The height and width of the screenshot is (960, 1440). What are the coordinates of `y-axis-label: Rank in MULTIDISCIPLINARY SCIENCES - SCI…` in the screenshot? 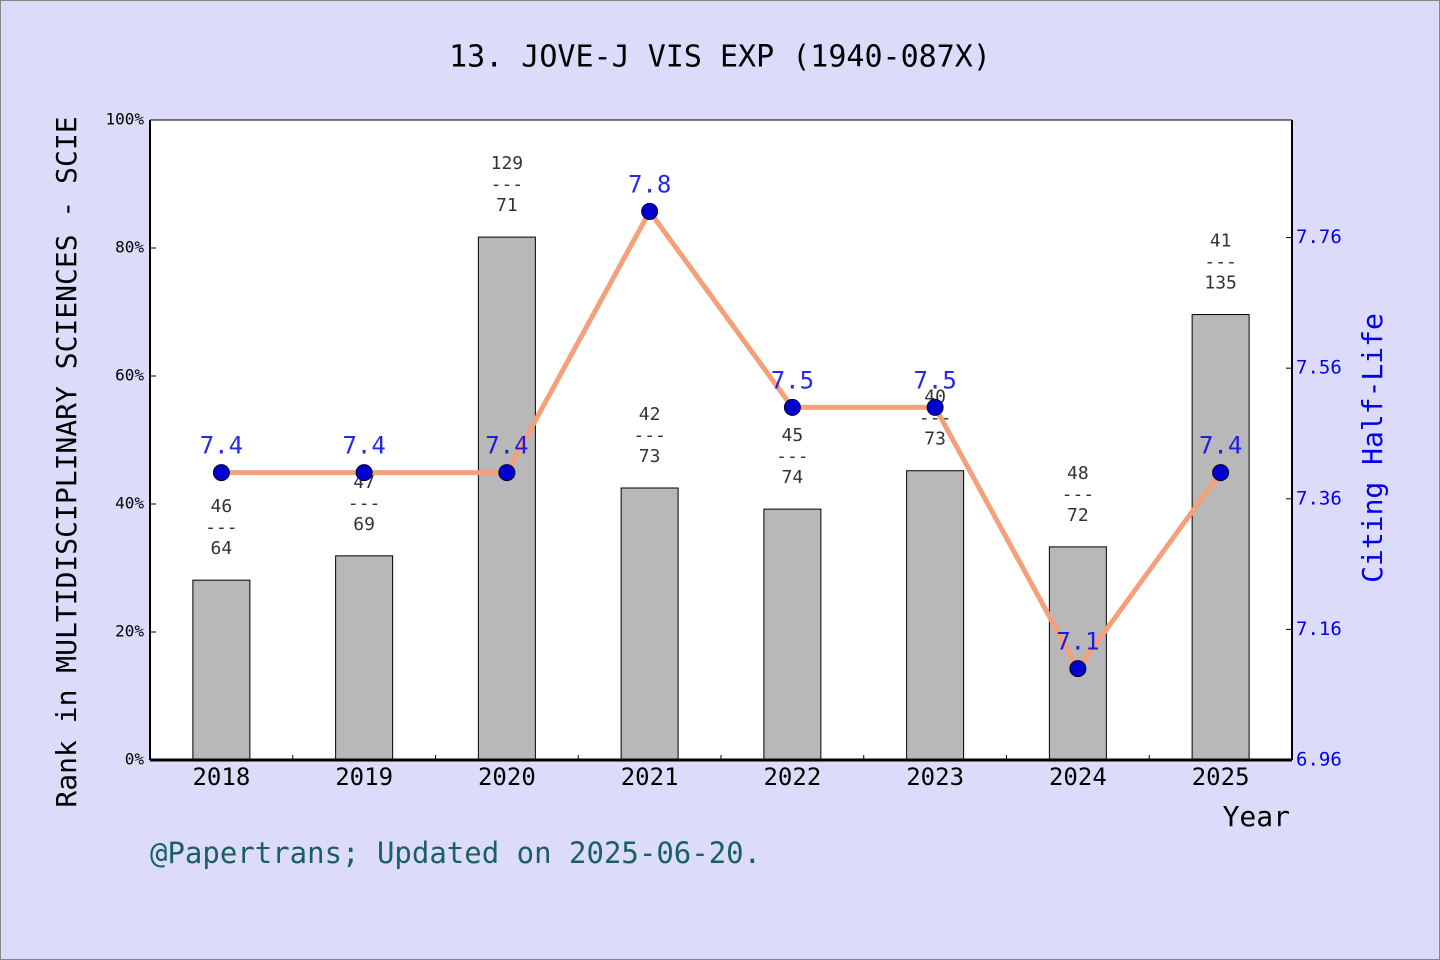 It's located at (66, 461).